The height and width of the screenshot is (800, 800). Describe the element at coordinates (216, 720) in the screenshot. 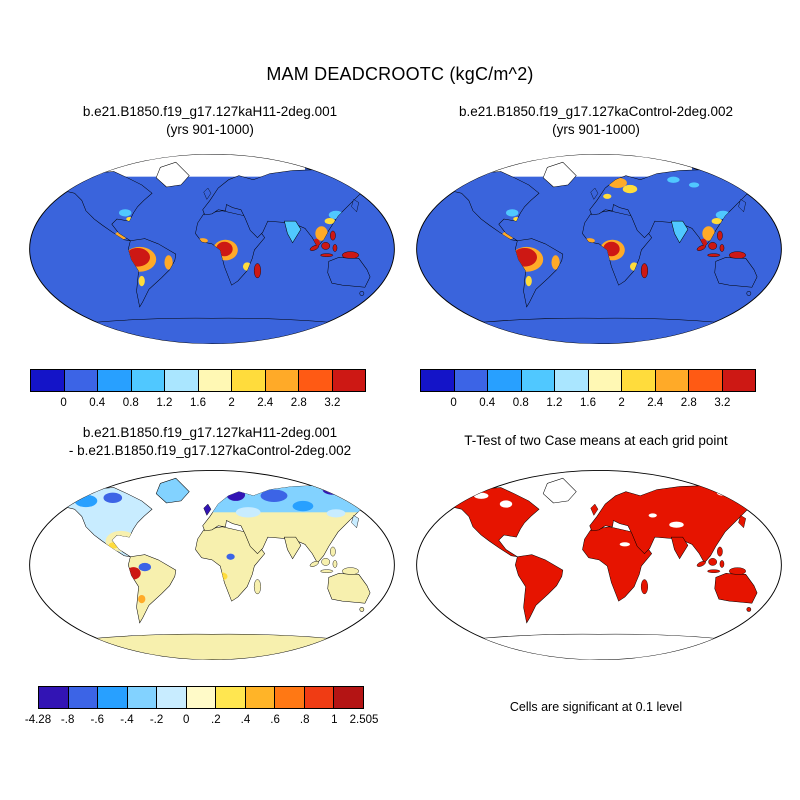

I see `colorbar-tick-label: .2` at that location.